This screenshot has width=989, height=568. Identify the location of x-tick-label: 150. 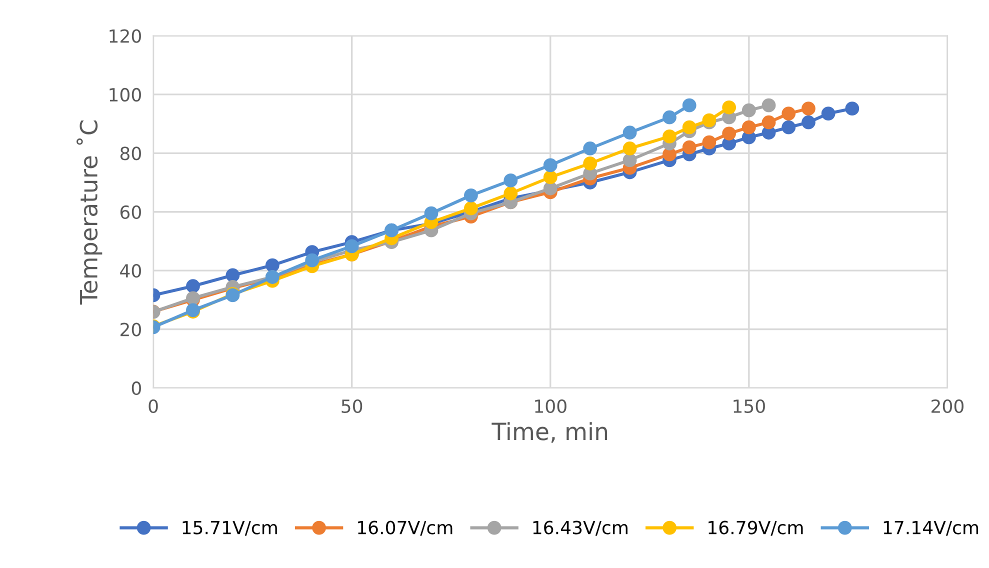
(749, 406).